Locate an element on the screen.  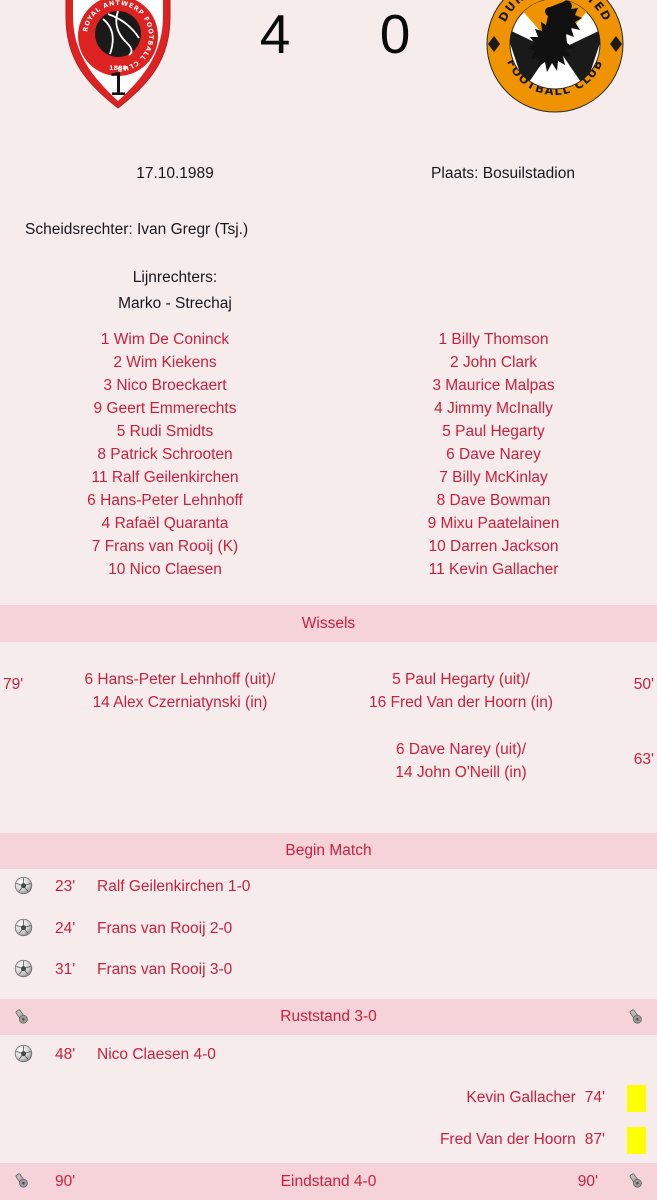
goal-scorer: Nico Claesen 4-0 is located at coordinates (156, 1054).